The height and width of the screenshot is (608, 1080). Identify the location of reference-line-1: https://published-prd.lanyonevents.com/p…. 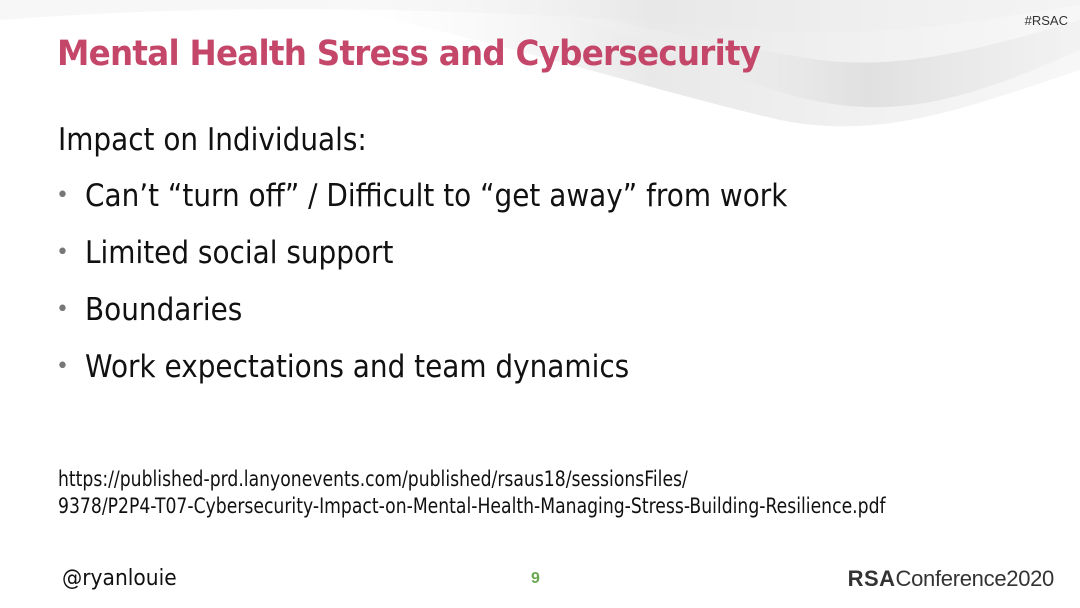
(373, 479).